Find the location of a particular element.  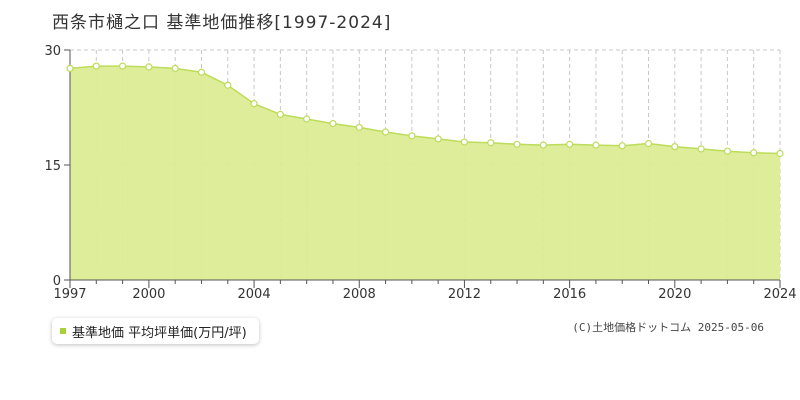

y-tick-label: 30 is located at coordinates (52, 51).